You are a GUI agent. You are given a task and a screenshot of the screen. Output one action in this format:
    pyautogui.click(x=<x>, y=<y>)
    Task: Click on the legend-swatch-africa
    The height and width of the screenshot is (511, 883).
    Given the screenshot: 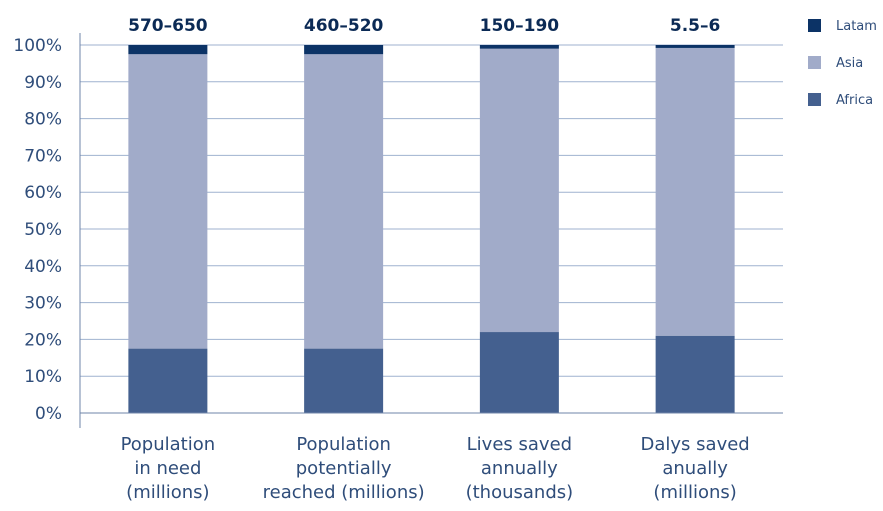 What is the action you would take?
    pyautogui.click(x=814, y=99)
    